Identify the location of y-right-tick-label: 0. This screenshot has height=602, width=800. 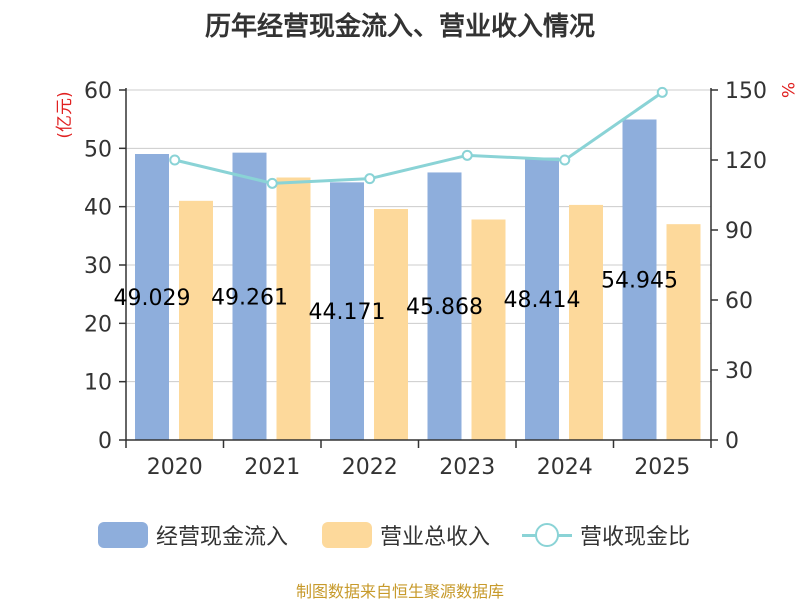
(732, 441).